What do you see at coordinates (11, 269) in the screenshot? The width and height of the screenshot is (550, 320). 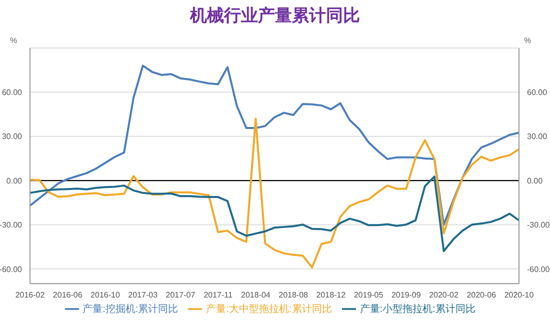 I see `y-tick-label: -60.00` at bounding box center [11, 269].